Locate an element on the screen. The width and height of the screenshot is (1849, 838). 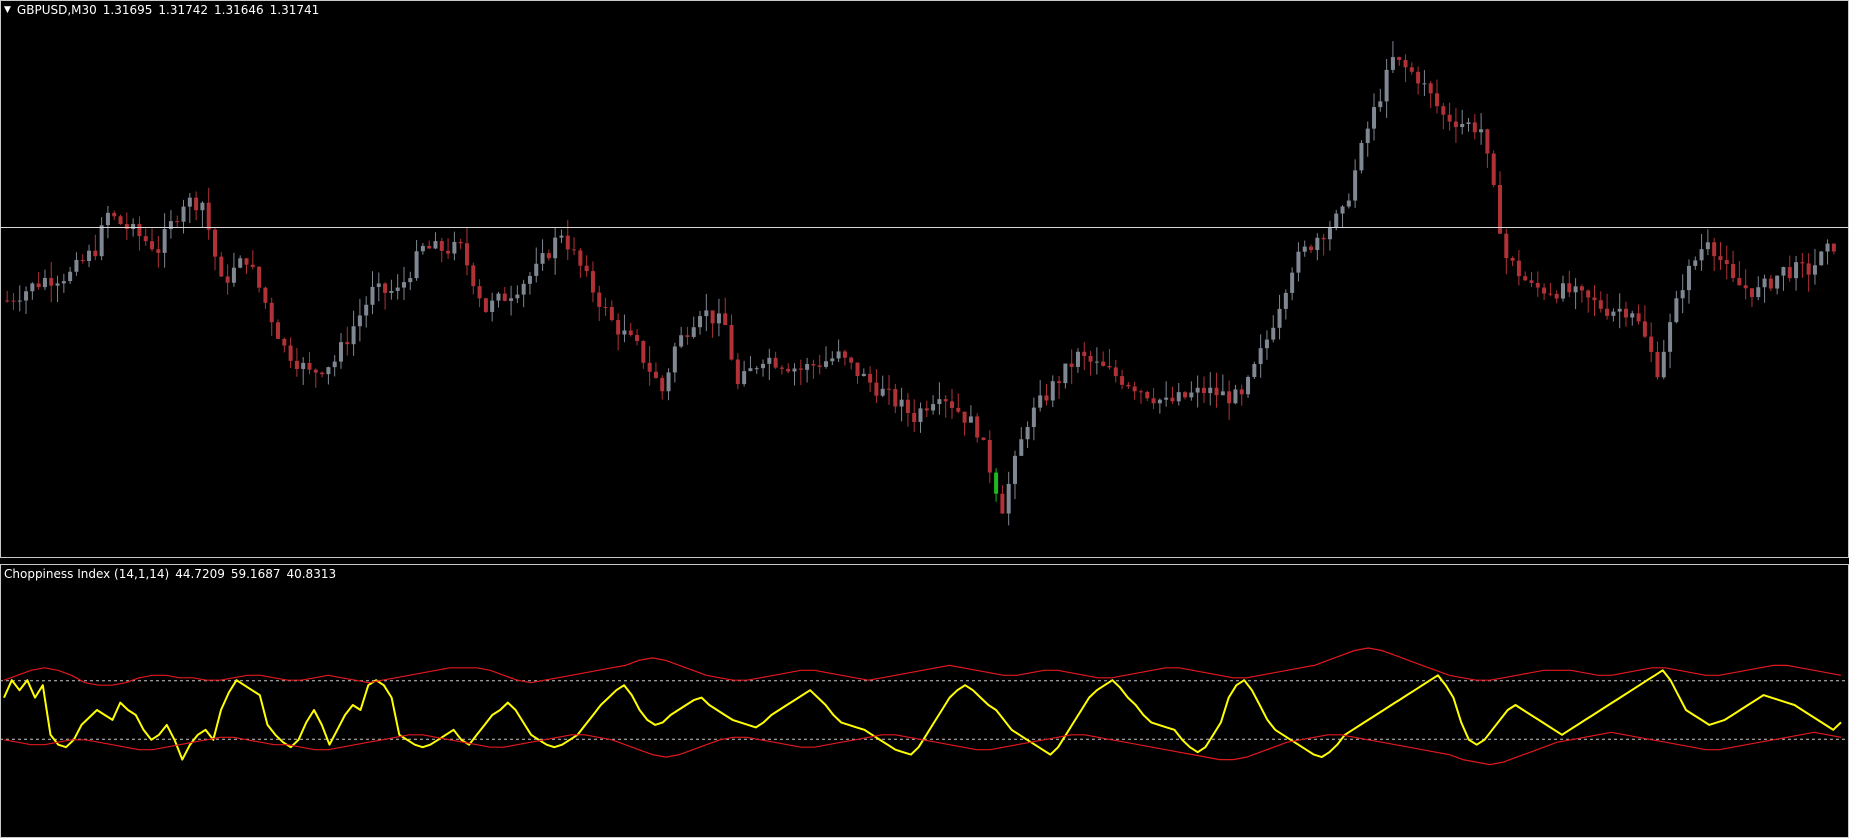
symbol-timeframe: GBPUSD,M30 is located at coordinates (56, 10).